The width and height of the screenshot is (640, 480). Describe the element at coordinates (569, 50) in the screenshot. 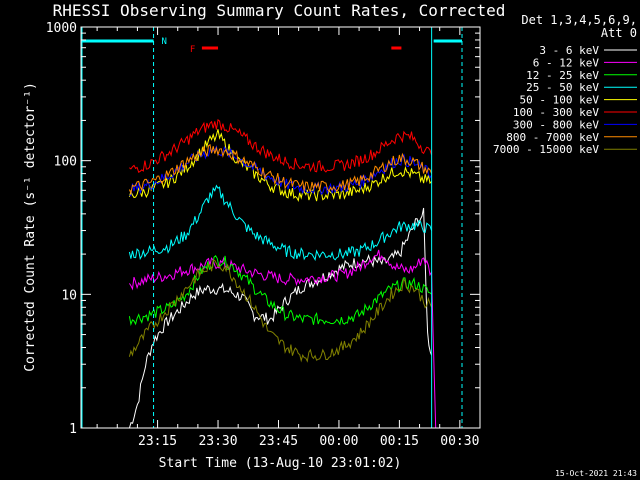

I see `legend-label-0: 3 - 6 keV` at that location.